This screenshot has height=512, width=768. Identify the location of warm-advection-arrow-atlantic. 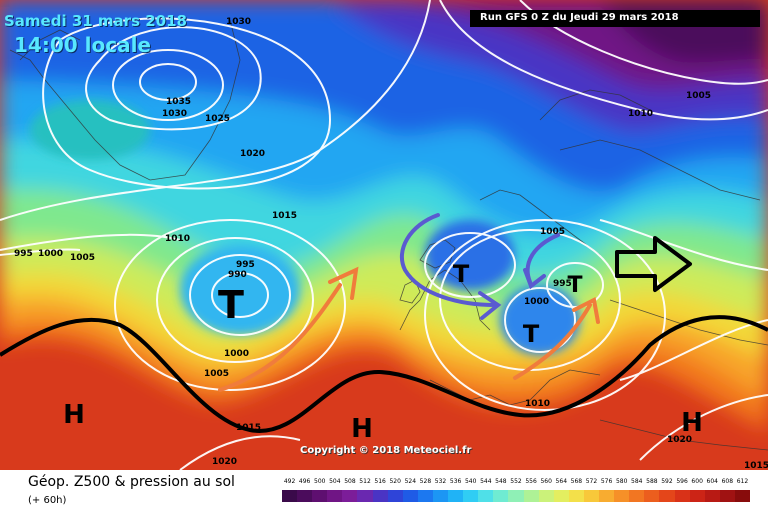
(288, 329).